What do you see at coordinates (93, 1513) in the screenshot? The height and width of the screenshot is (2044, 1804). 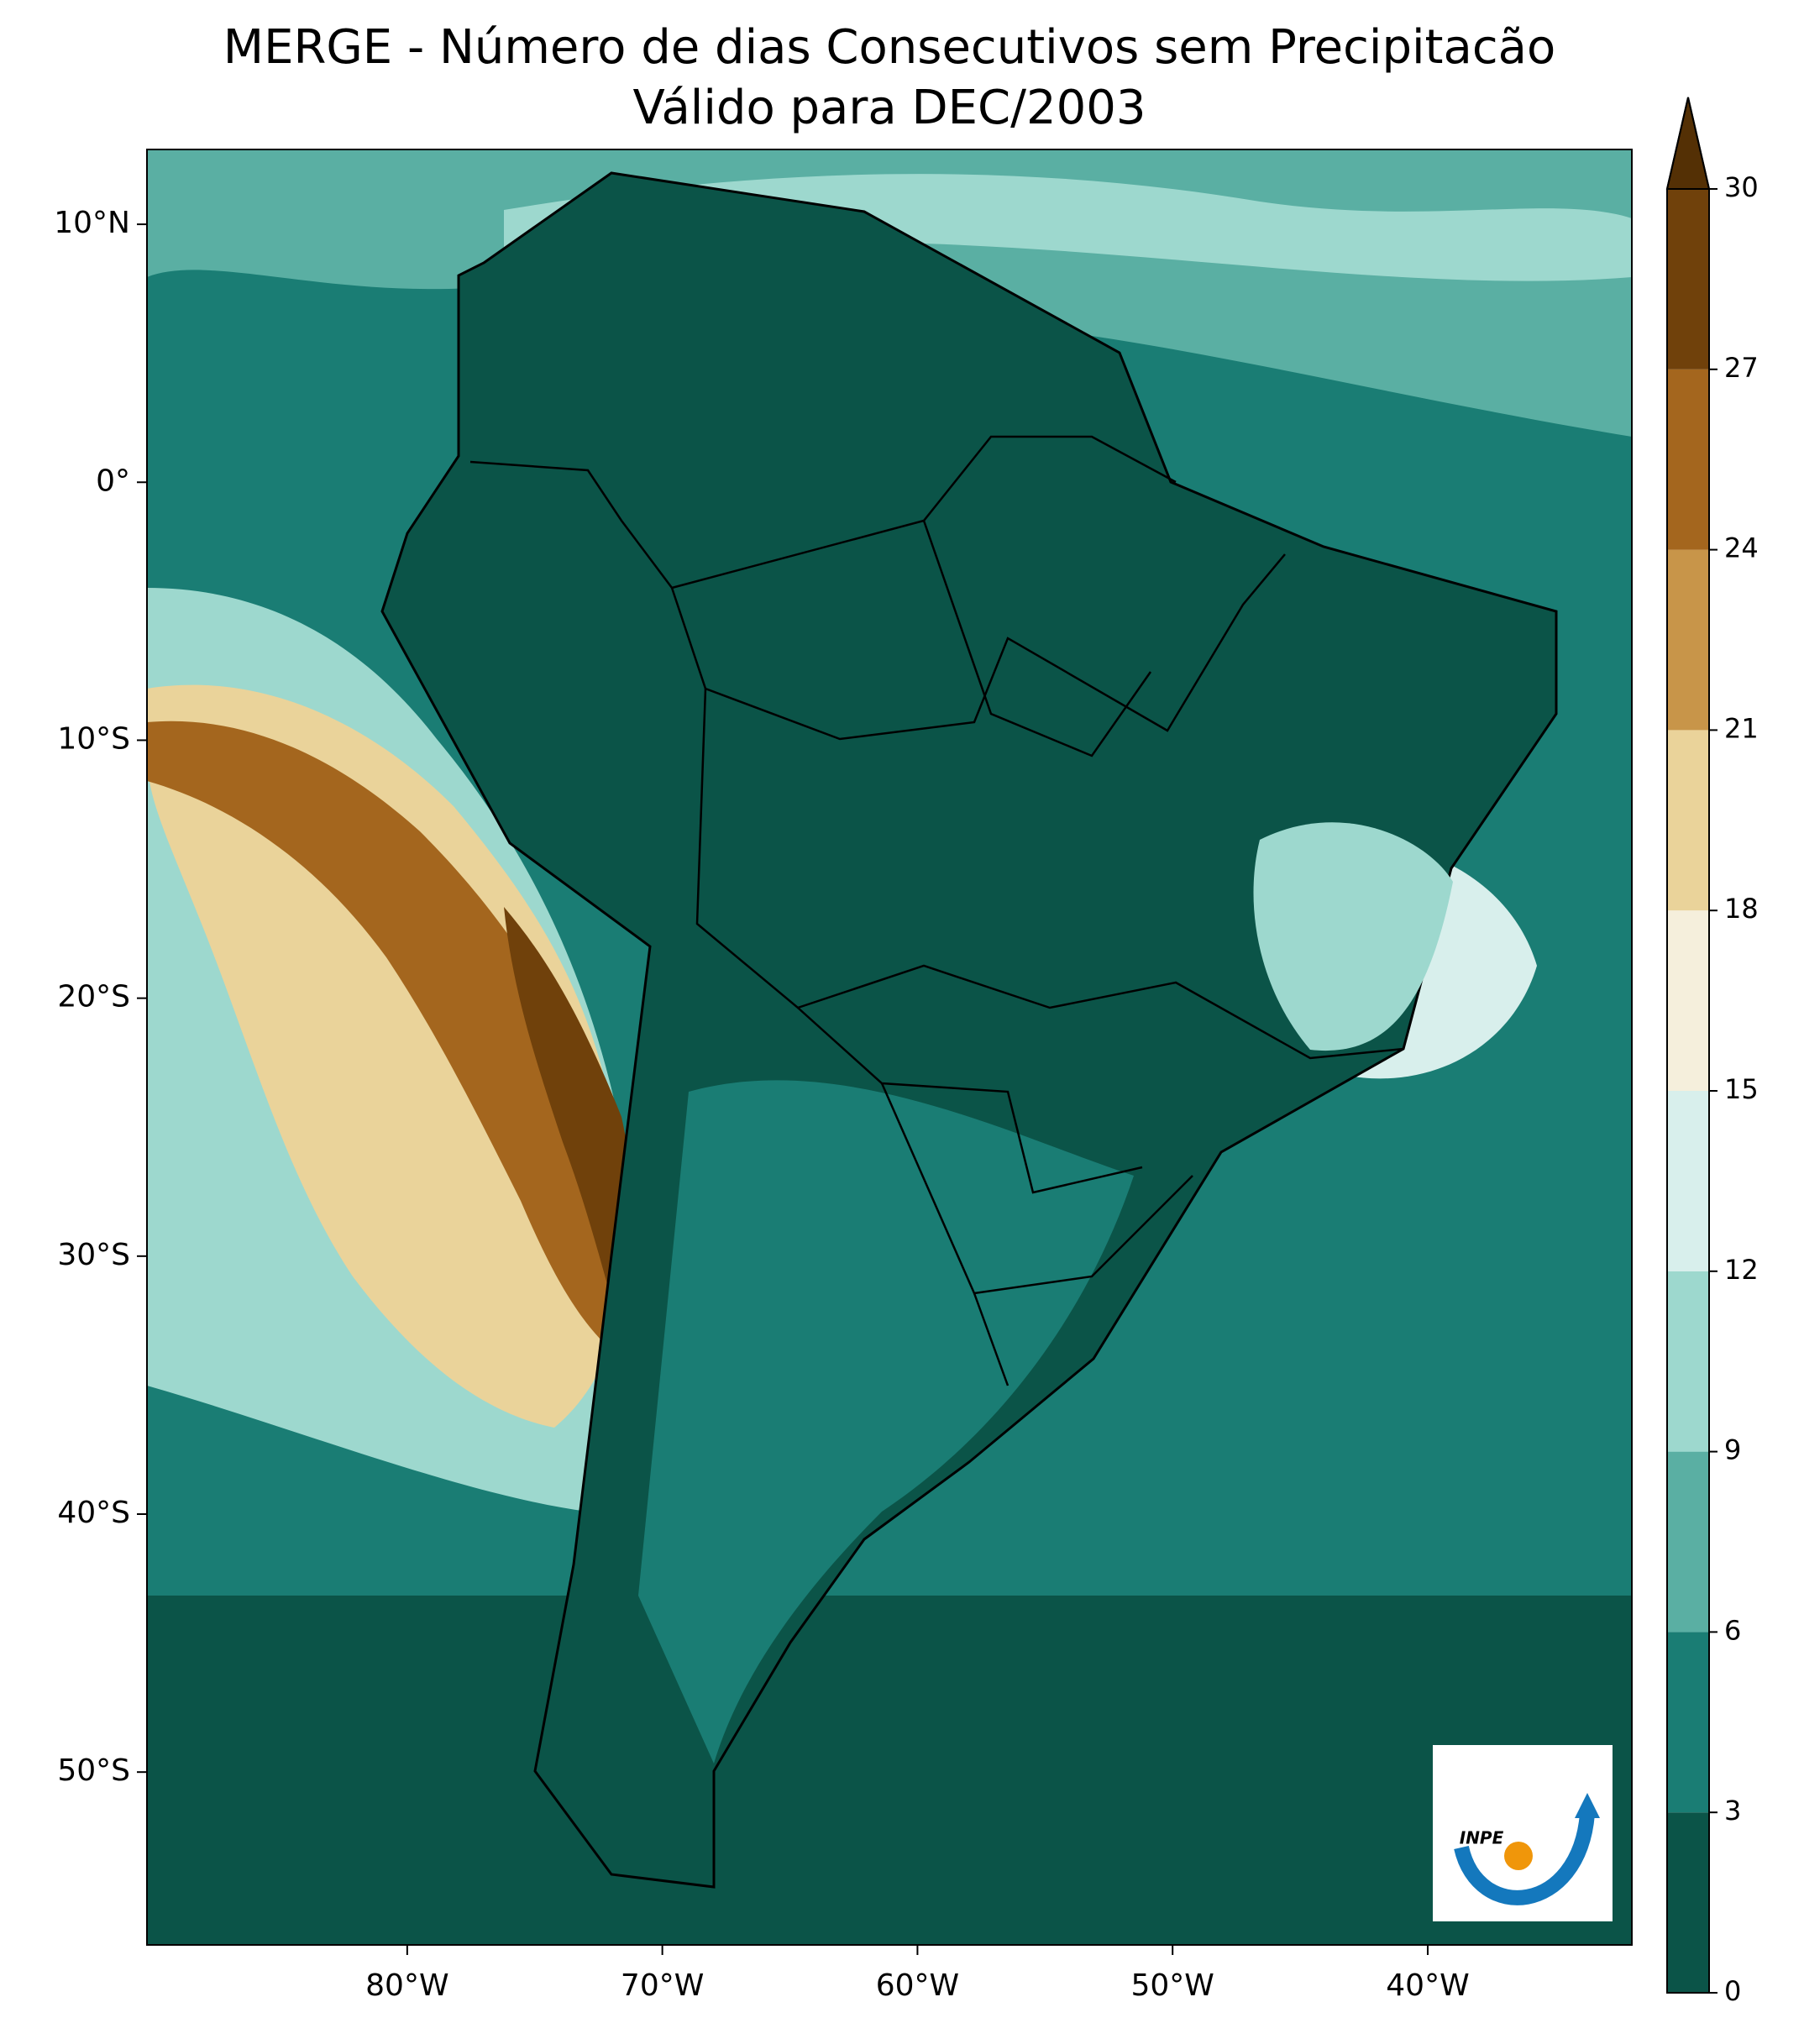 I see `y-tick-label: 40°S` at bounding box center [93, 1513].